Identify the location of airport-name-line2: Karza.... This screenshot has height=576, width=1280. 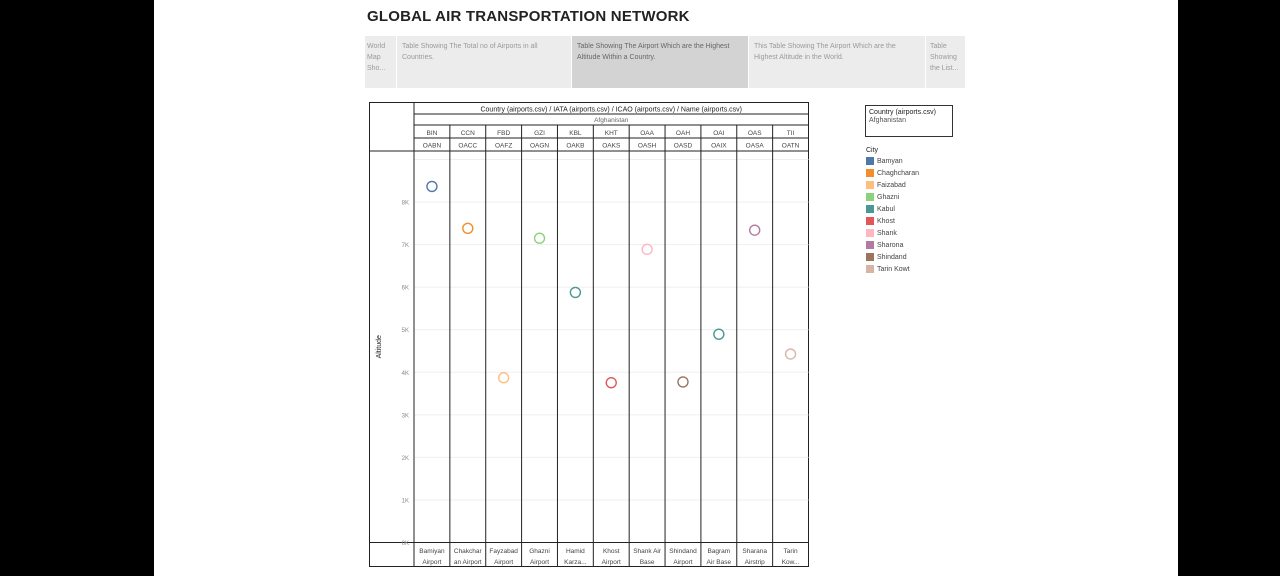
(575, 562).